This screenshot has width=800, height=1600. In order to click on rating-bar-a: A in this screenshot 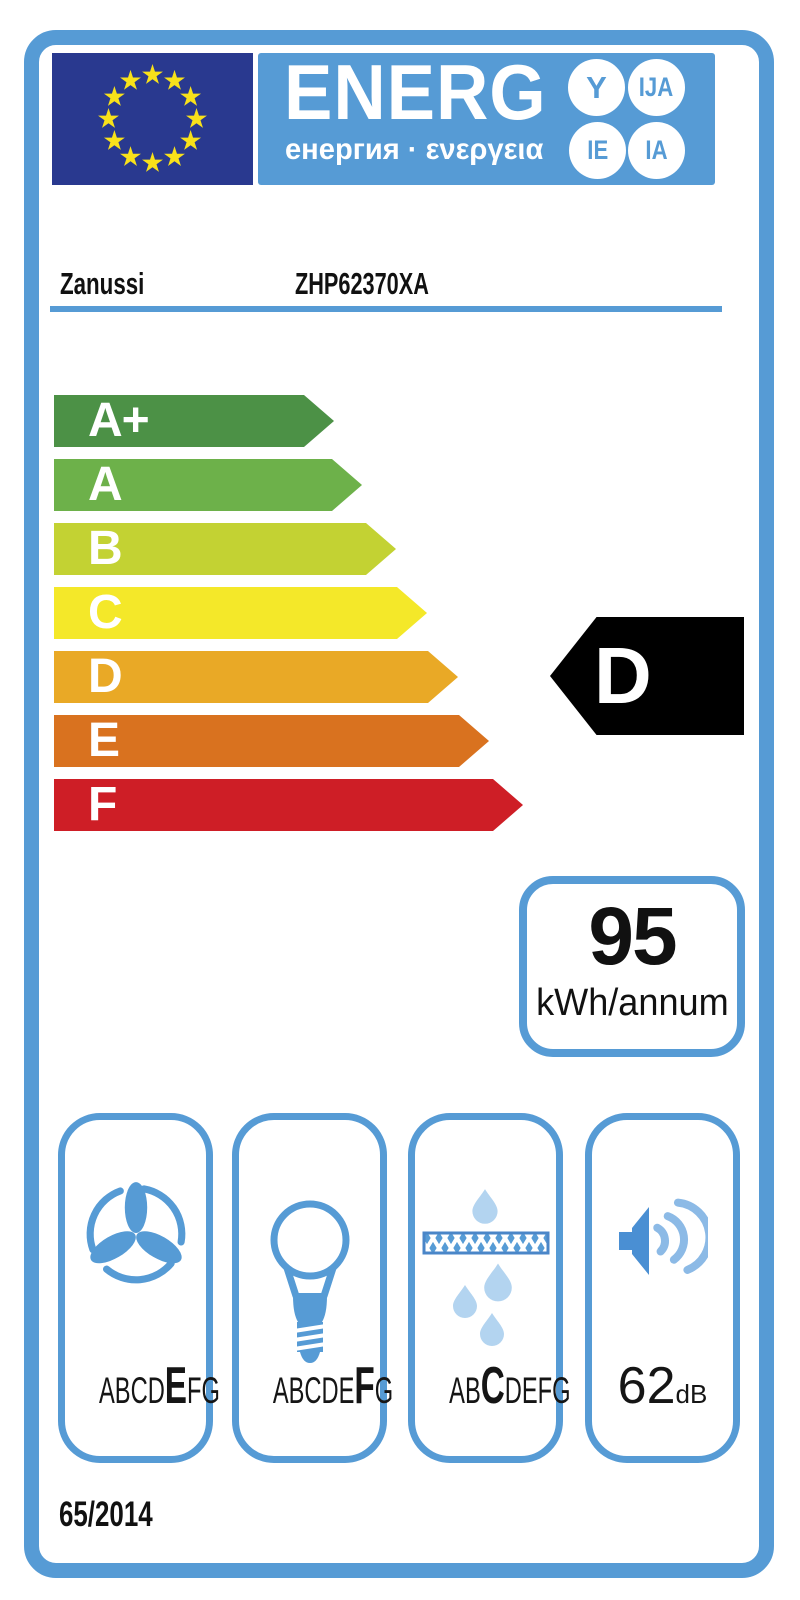, I will do `click(208, 485)`.